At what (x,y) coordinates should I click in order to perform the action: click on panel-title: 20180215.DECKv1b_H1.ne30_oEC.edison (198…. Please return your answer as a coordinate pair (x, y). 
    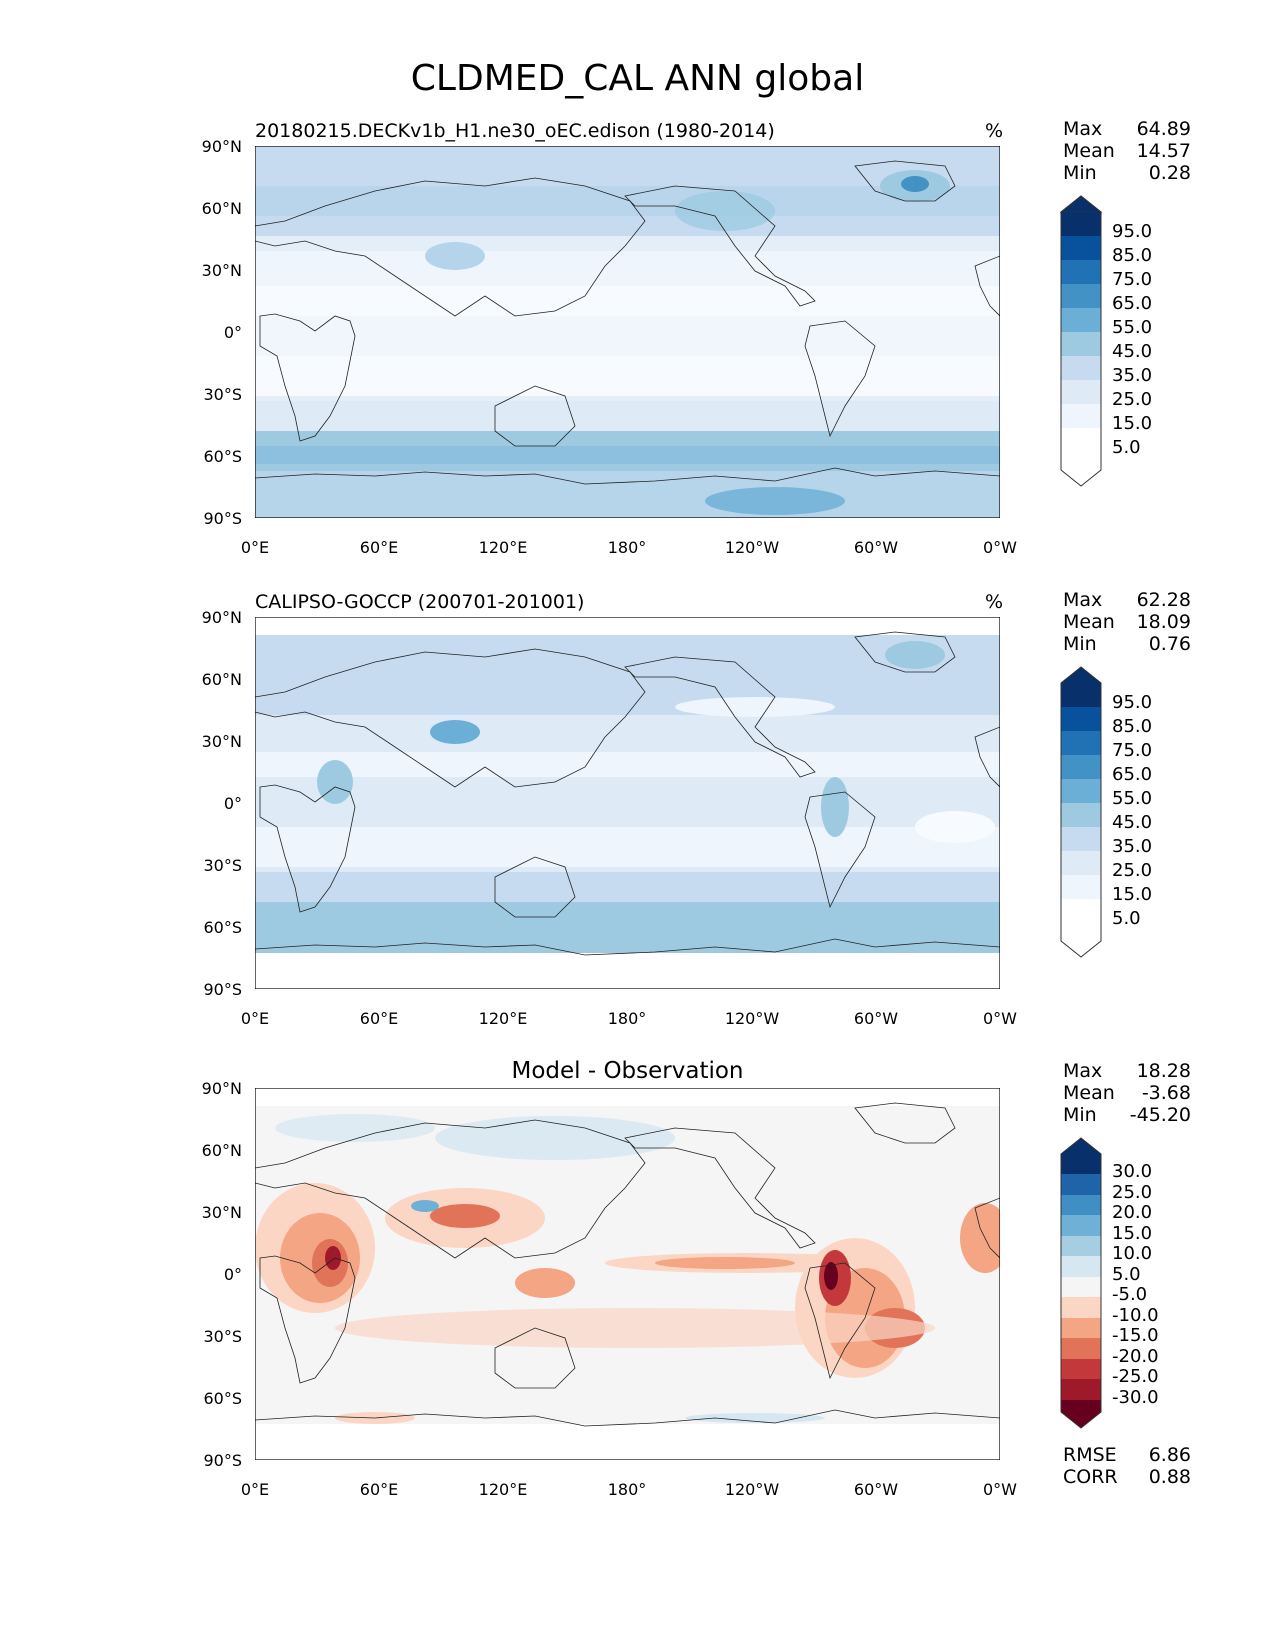
    Looking at the image, I should click on (515, 131).